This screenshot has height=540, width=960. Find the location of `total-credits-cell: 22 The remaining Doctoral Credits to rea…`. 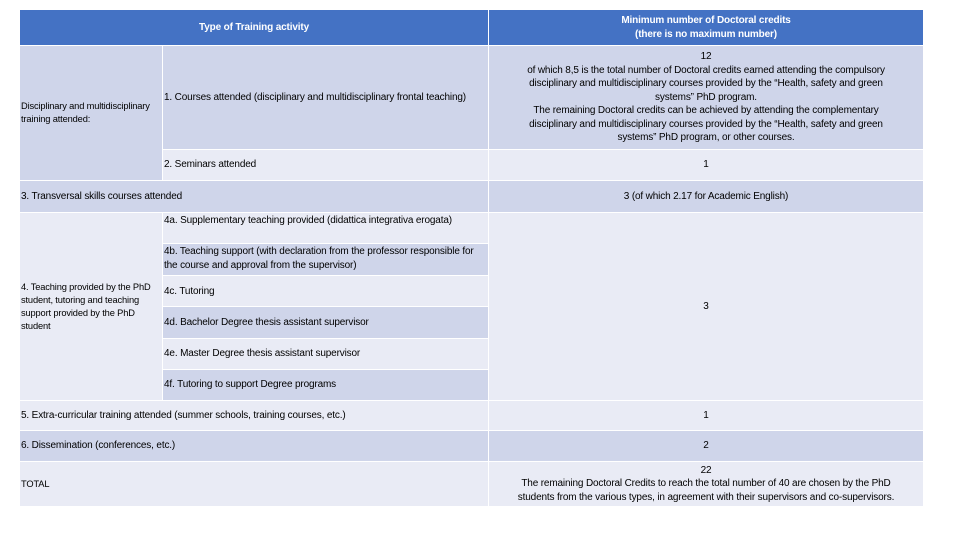

total-credits-cell: 22 The remaining Doctoral Credits to rea… is located at coordinates (706, 484).